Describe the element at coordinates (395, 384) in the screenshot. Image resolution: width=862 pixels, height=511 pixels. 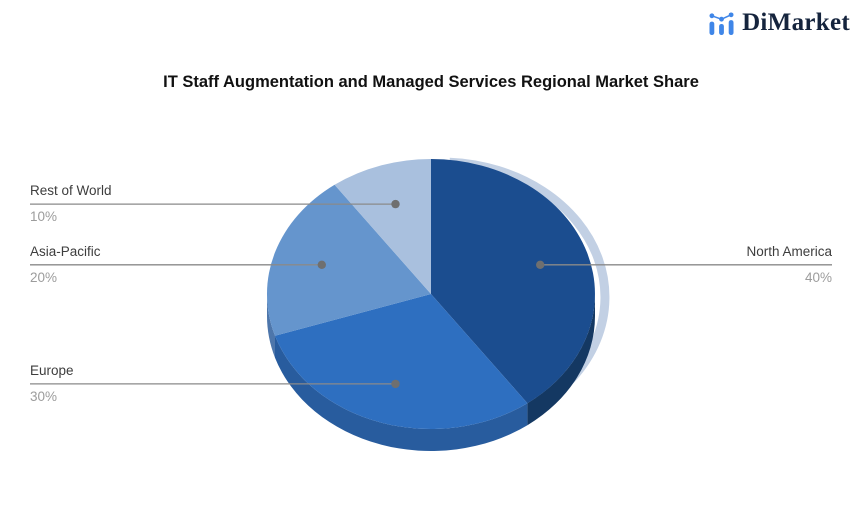
I see `leader-dot-europe` at that location.